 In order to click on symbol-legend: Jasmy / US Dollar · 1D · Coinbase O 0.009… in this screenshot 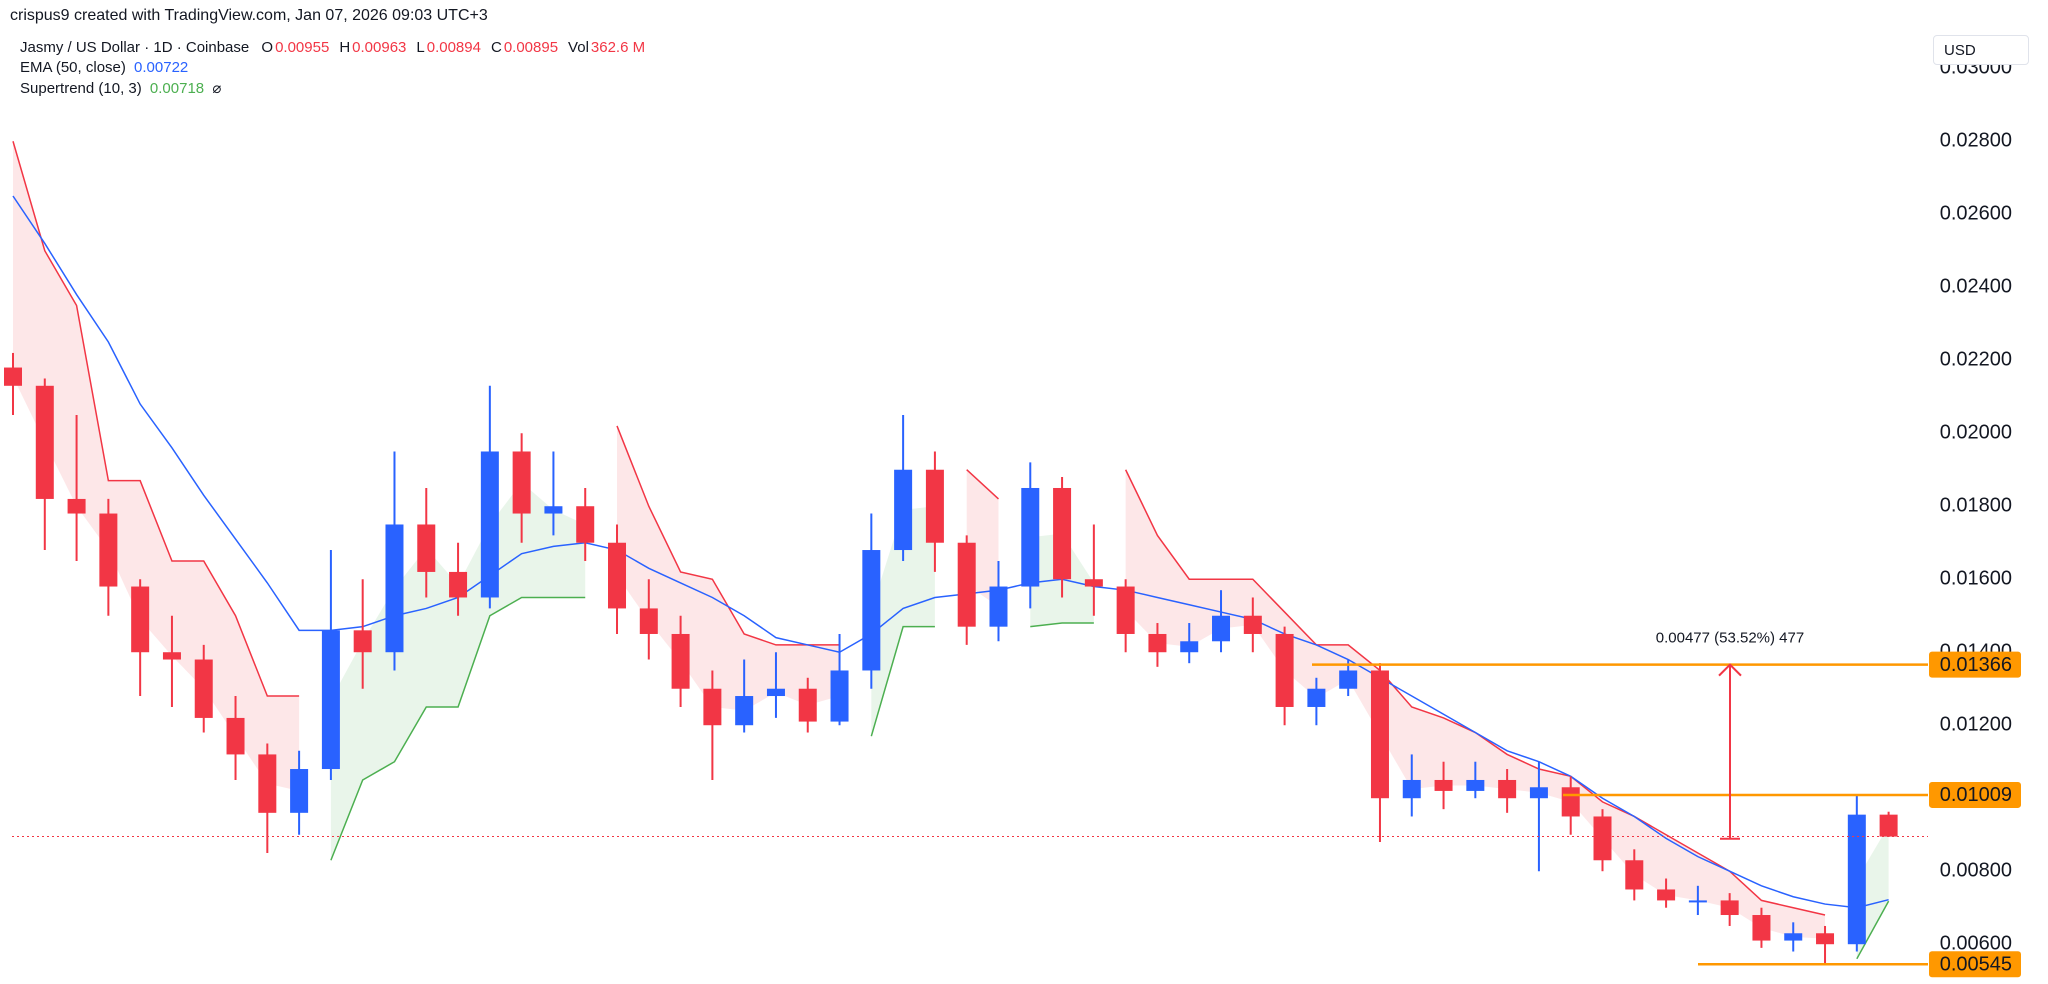, I will do `click(339, 47)`.